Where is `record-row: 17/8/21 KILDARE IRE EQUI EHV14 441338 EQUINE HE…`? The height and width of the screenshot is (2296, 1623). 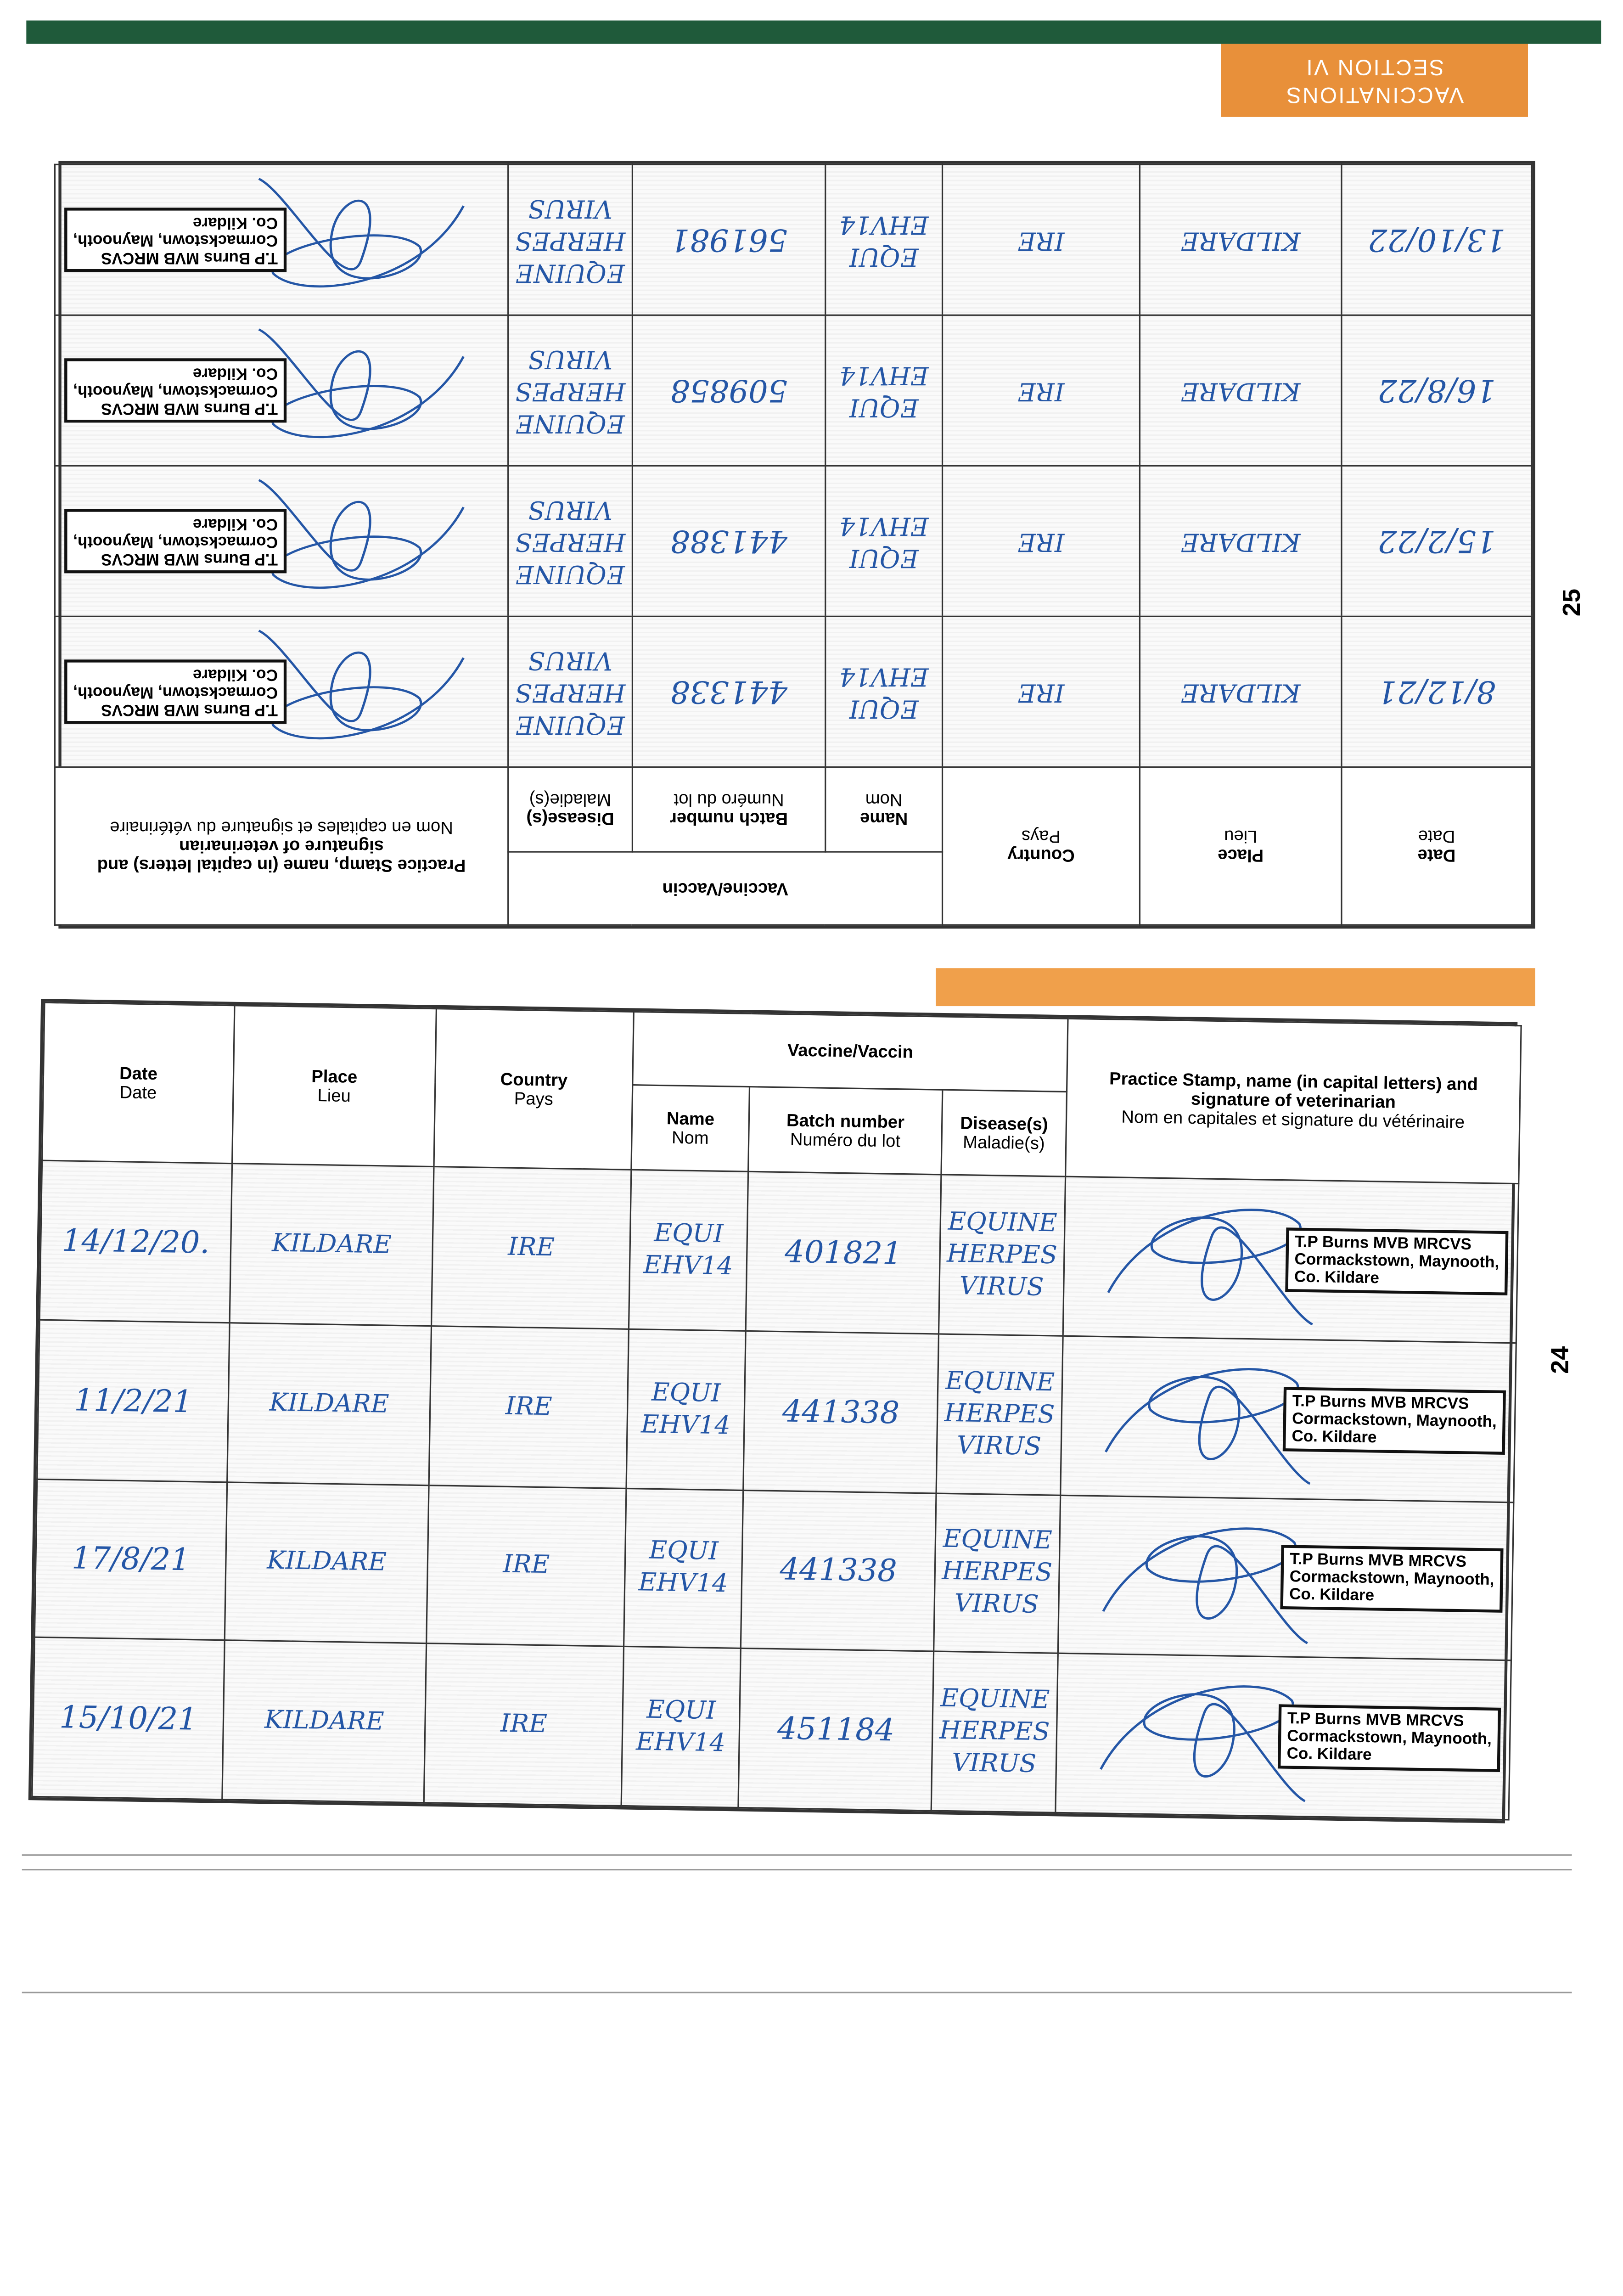 record-row: 17/8/21 KILDARE IRE EQUI EHV14 441338 EQUINE HE… is located at coordinates (774, 1569).